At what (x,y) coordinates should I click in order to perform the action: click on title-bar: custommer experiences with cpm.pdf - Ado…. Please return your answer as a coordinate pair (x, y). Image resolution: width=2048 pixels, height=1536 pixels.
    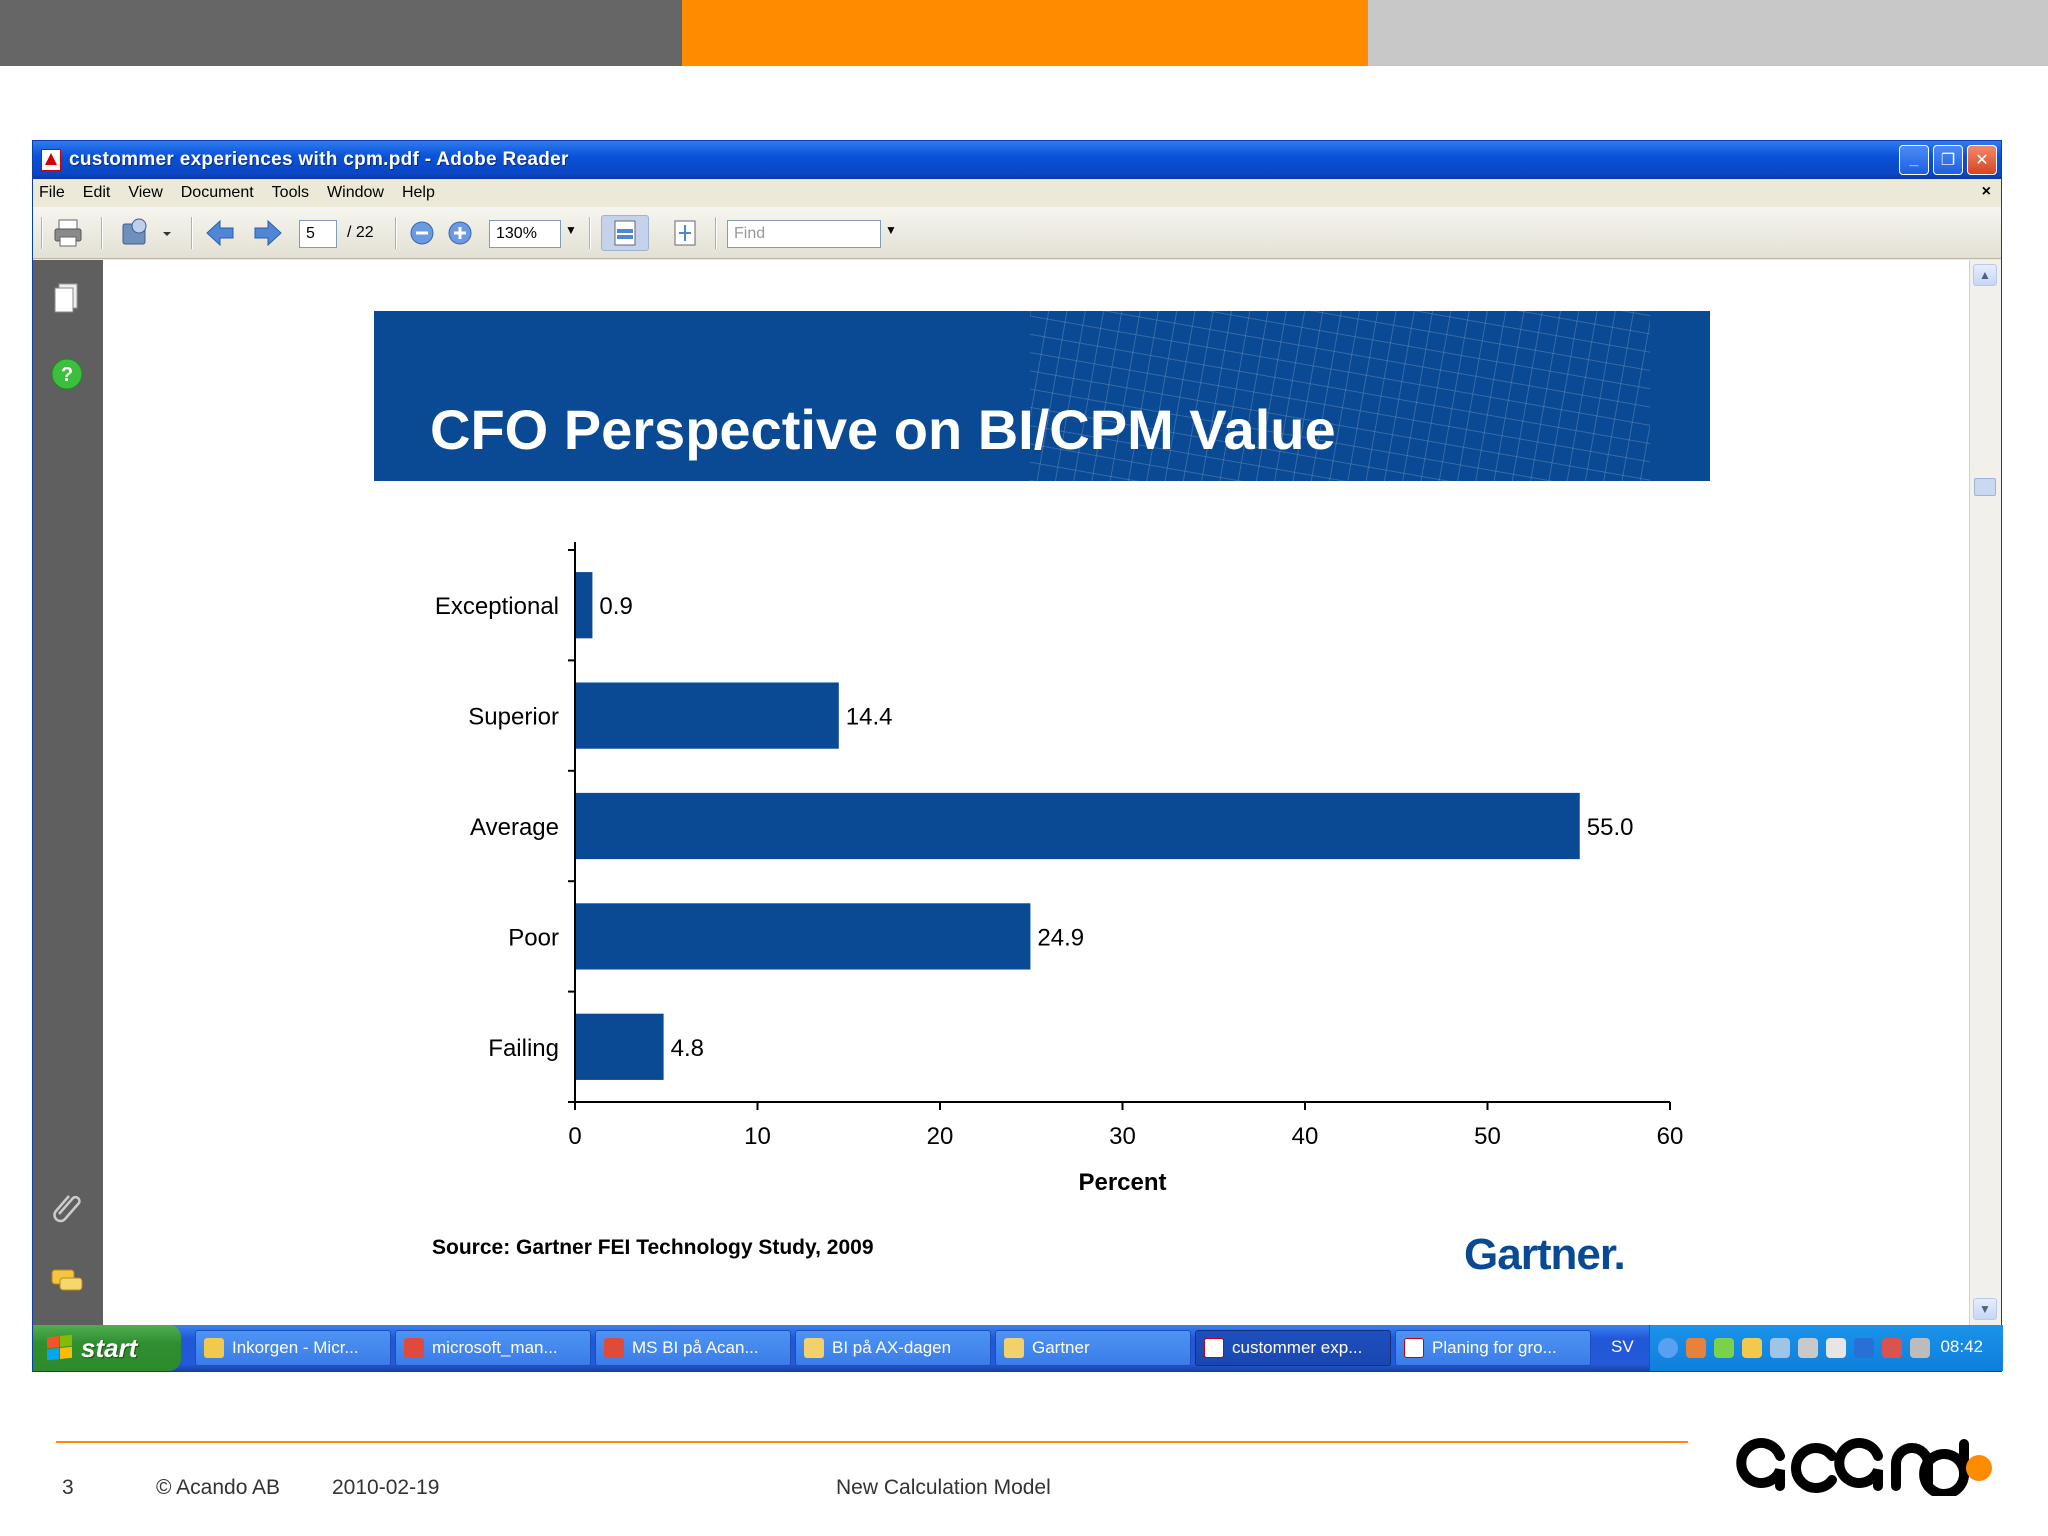
    Looking at the image, I should click on (1017, 160).